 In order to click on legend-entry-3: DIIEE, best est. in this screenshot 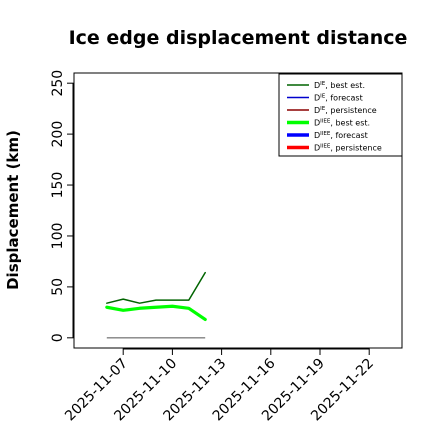, I will do `click(342, 123)`.